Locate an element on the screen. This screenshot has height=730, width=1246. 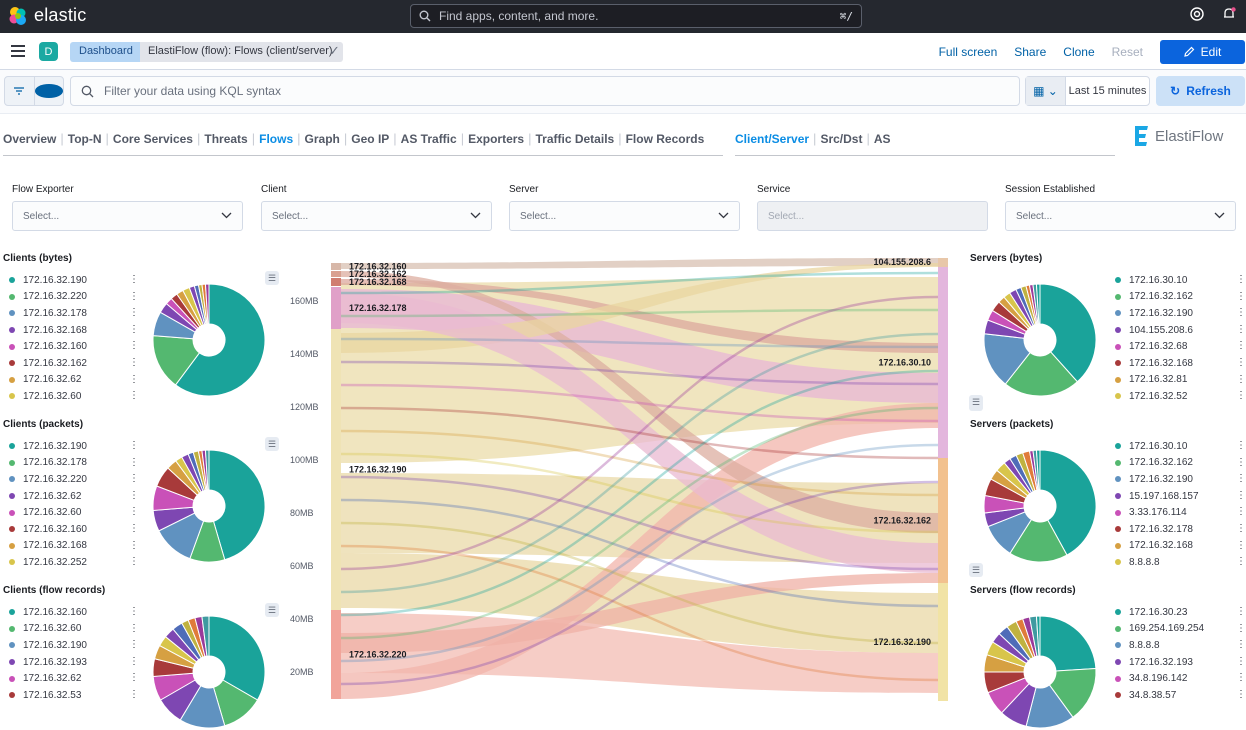
tab-overview: Overview is located at coordinates (30, 138).